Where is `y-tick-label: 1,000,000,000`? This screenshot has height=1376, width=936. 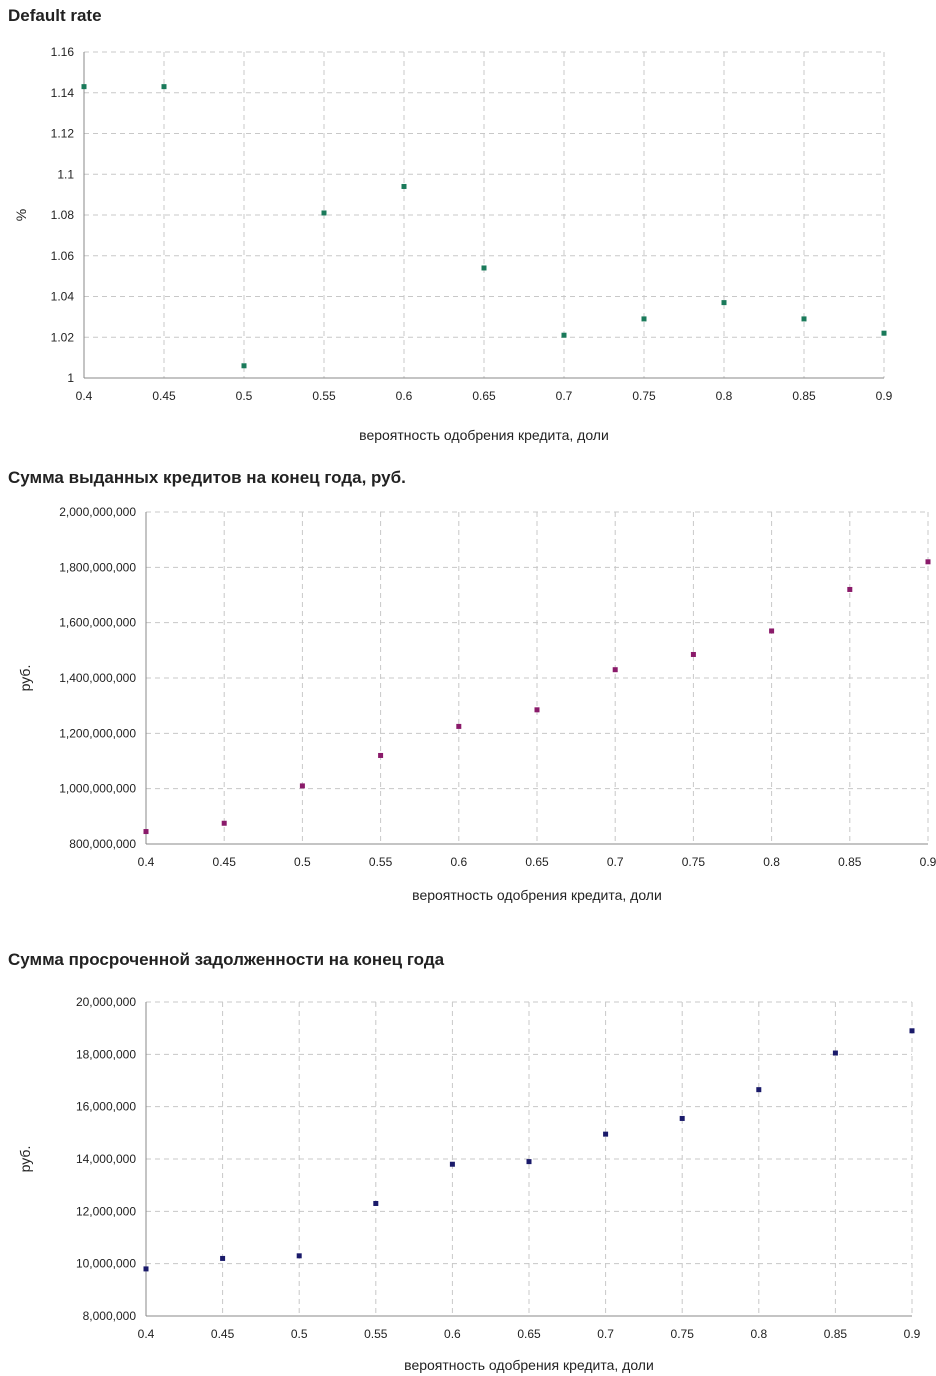 y-tick-label: 1,000,000,000 is located at coordinates (97, 789).